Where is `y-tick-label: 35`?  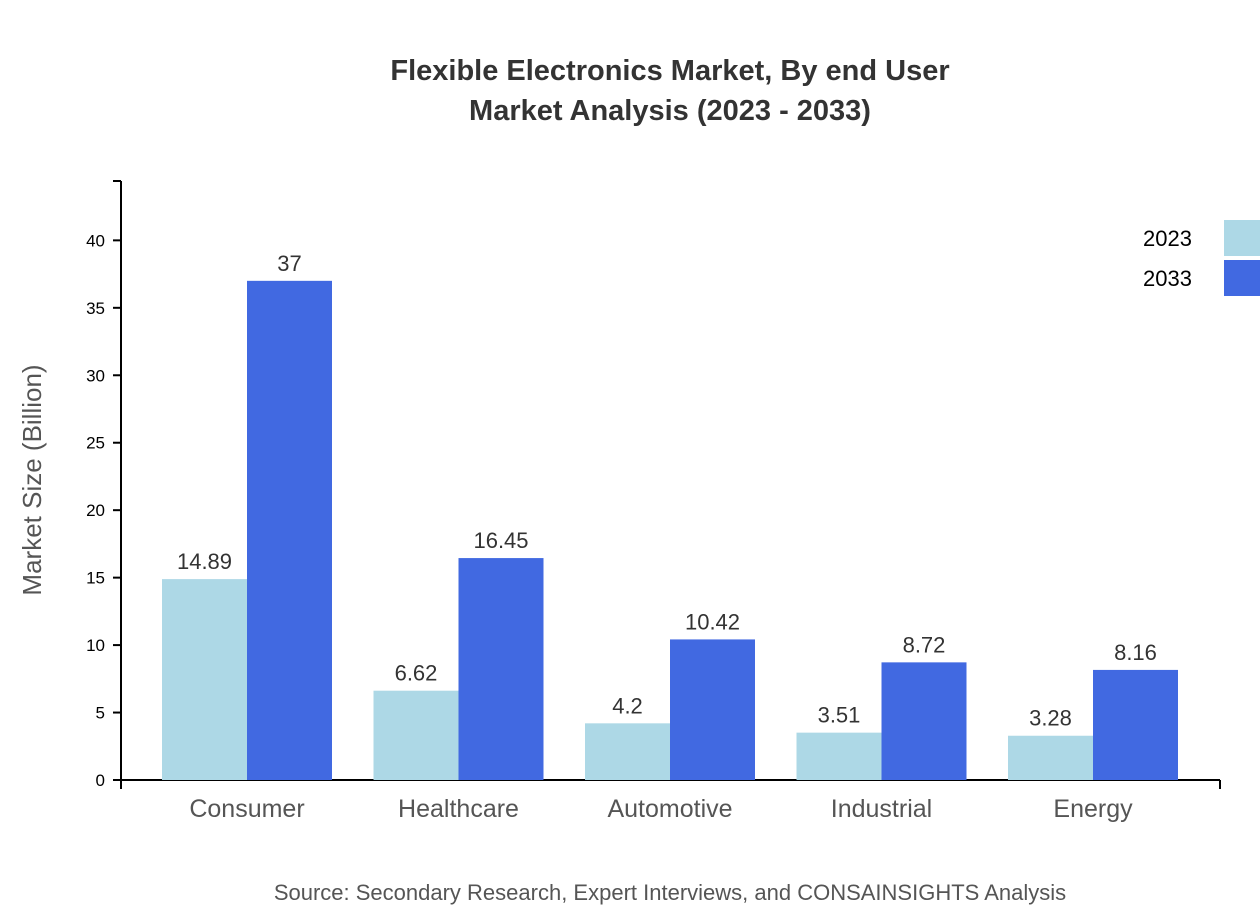 y-tick-label: 35 is located at coordinates (95, 308).